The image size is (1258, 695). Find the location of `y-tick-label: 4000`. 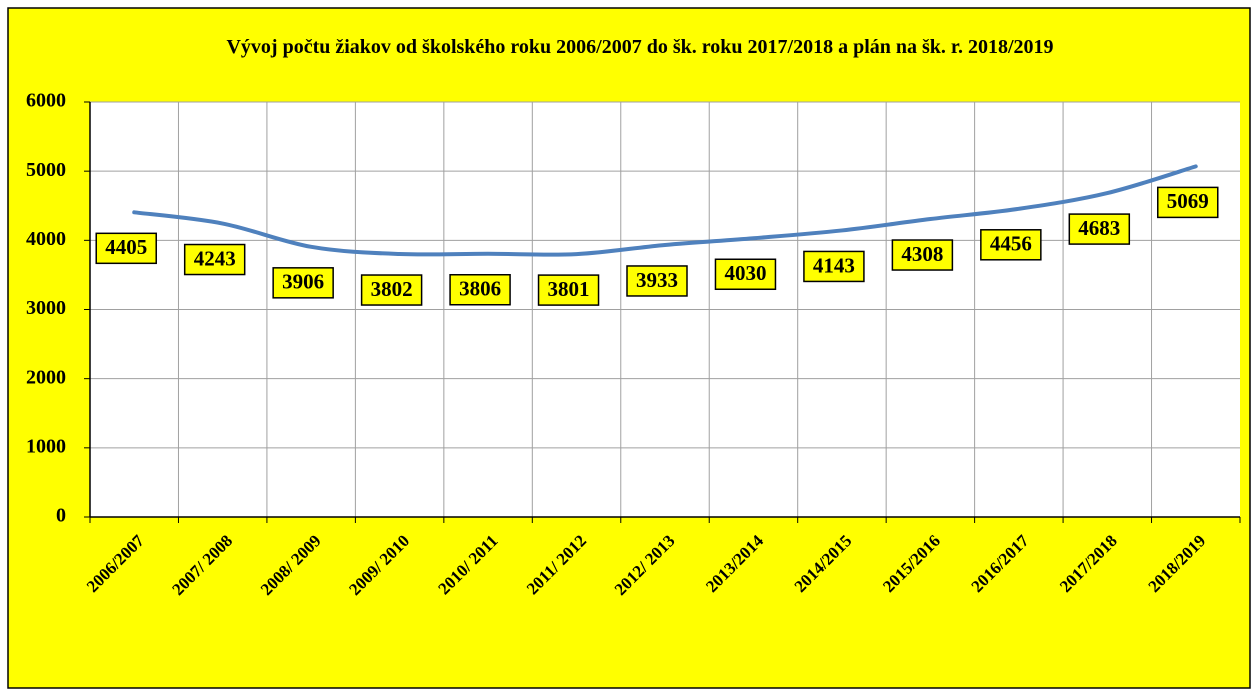

y-tick-label: 4000 is located at coordinates (46, 239).